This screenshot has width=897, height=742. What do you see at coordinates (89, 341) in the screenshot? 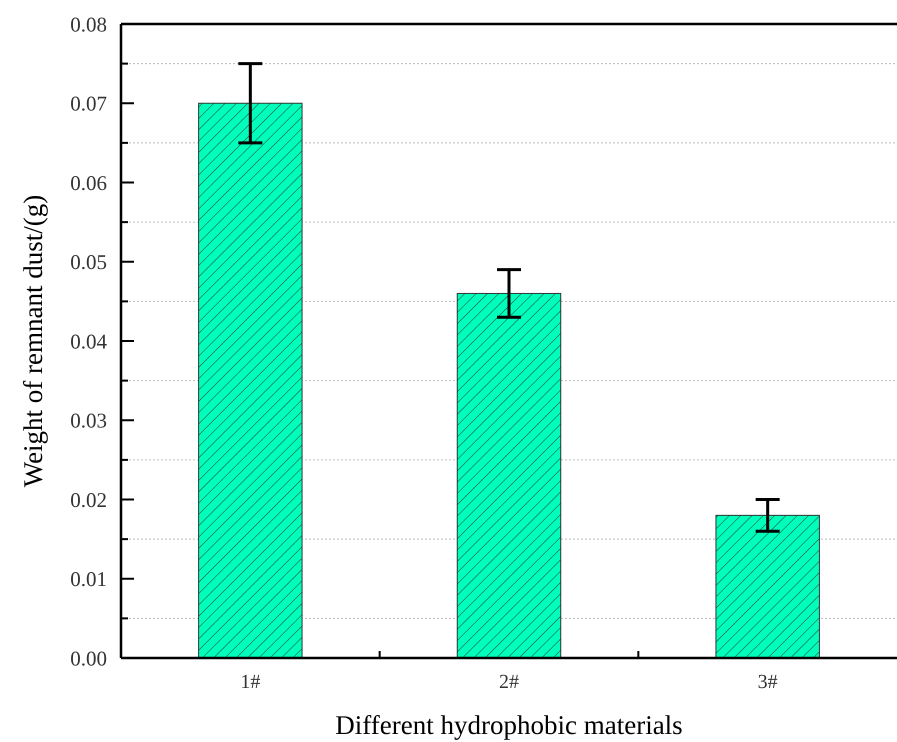
I see `y-tick-label: 0.04` at bounding box center [89, 341].